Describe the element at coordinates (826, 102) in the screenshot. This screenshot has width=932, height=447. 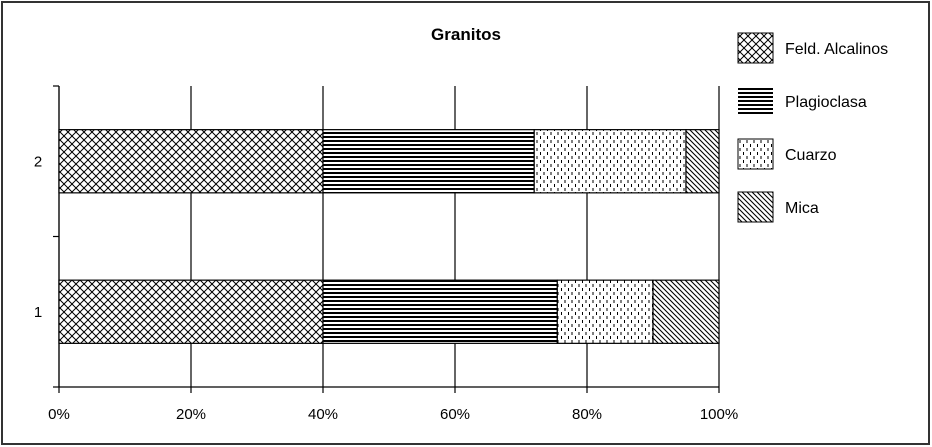
I see `legend-label: Plagioclasa` at that location.